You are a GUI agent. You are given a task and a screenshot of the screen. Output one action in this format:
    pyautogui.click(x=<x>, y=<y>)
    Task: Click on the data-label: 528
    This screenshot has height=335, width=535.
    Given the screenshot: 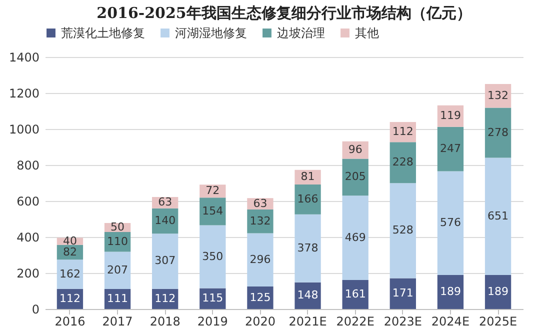 What is the action you would take?
    pyautogui.click(x=403, y=230)
    